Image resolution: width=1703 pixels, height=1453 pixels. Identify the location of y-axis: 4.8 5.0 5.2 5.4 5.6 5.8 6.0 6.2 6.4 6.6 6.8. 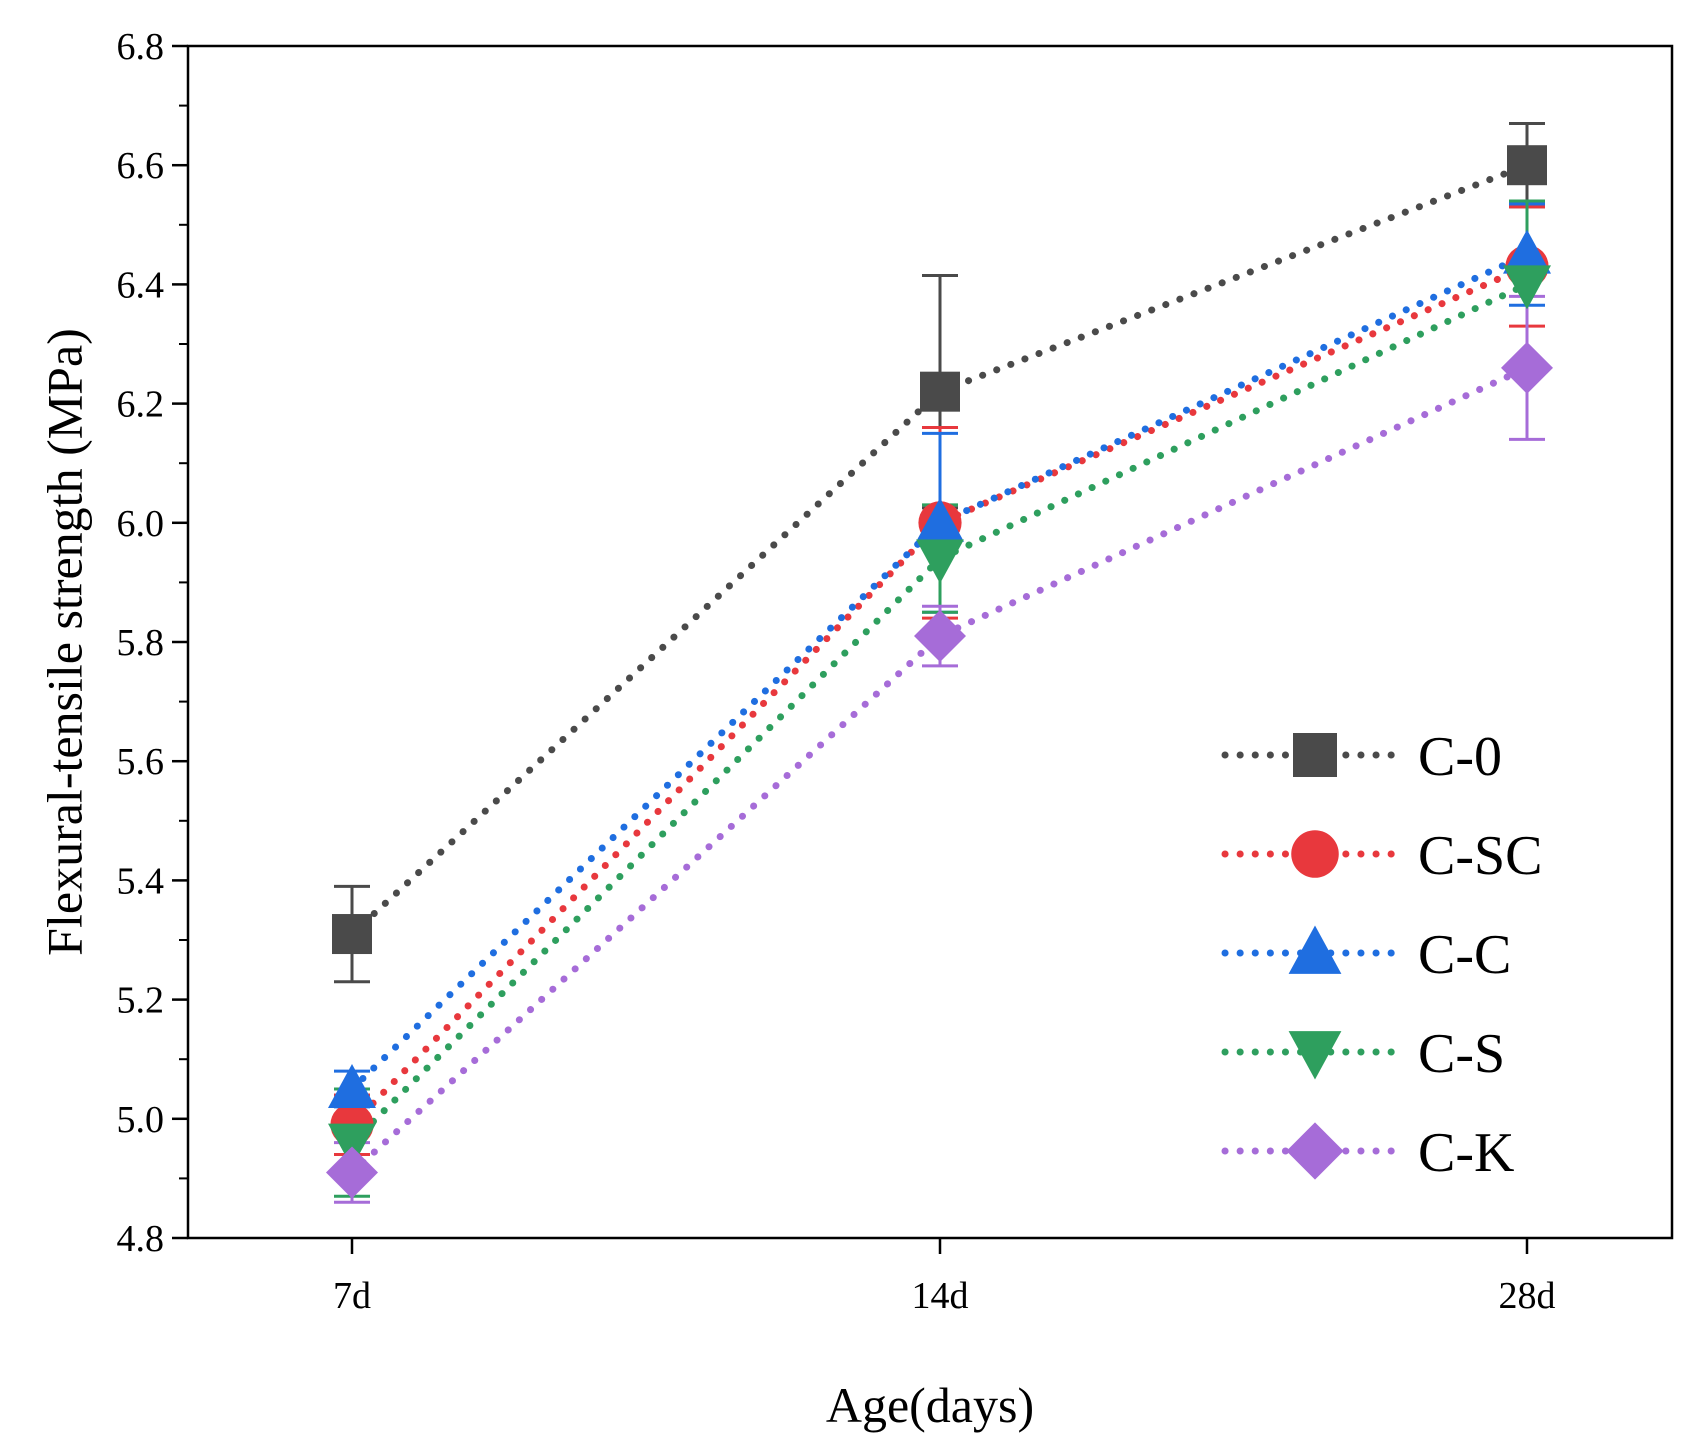
(152, 643).